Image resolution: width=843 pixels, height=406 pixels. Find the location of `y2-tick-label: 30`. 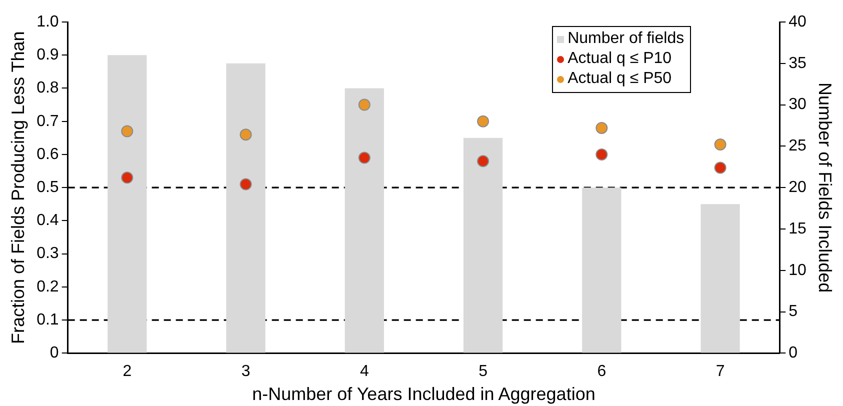

y2-tick-label: 30 is located at coordinates (797, 105).